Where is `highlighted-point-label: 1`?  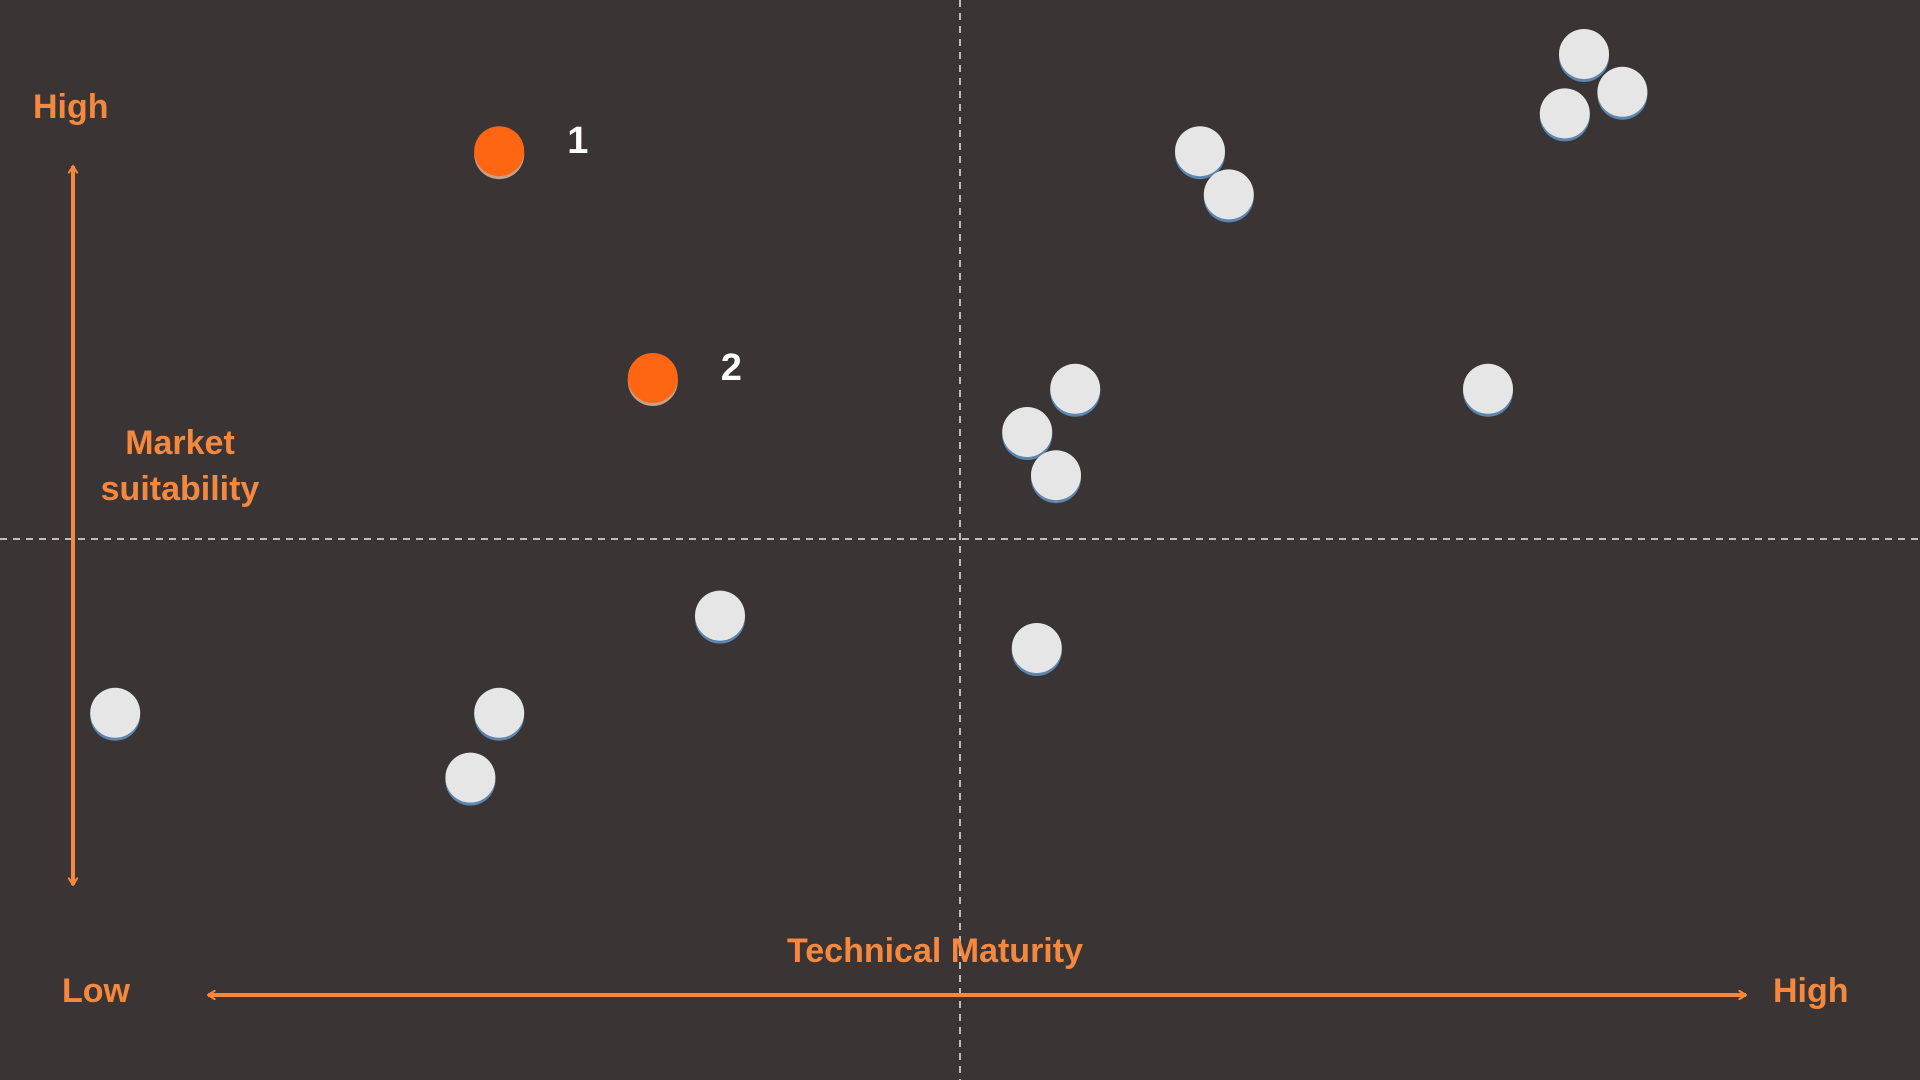
highlighted-point-label: 1 is located at coordinates (577, 141).